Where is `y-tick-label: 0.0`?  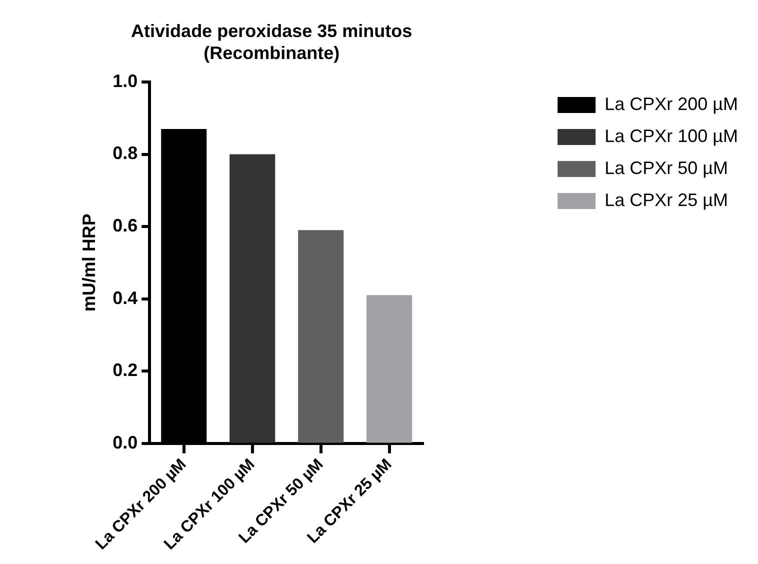
y-tick-label: 0.0 is located at coordinates (125, 442).